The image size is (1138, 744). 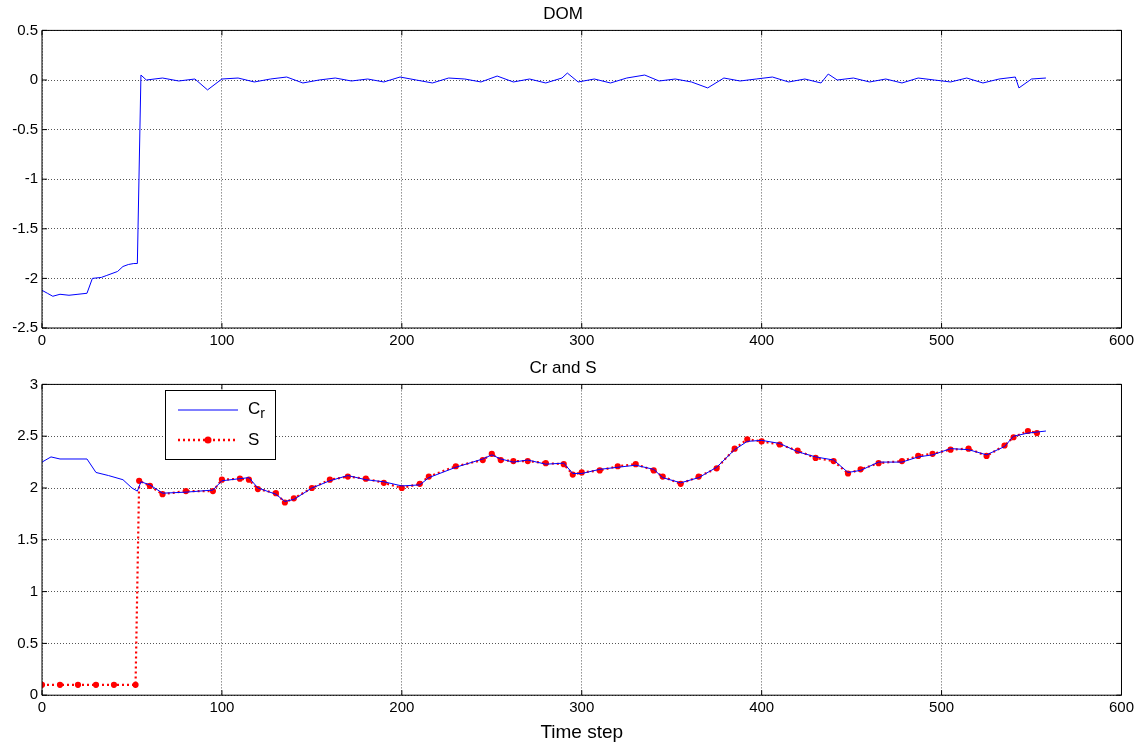 What do you see at coordinates (256, 410) in the screenshot?
I see `legend-label: C$_{r}$` at bounding box center [256, 410].